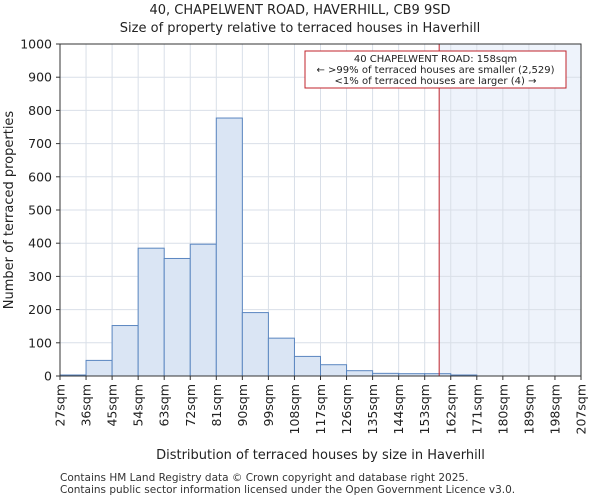  I want to click on annotation-frame, so click(435, 69).